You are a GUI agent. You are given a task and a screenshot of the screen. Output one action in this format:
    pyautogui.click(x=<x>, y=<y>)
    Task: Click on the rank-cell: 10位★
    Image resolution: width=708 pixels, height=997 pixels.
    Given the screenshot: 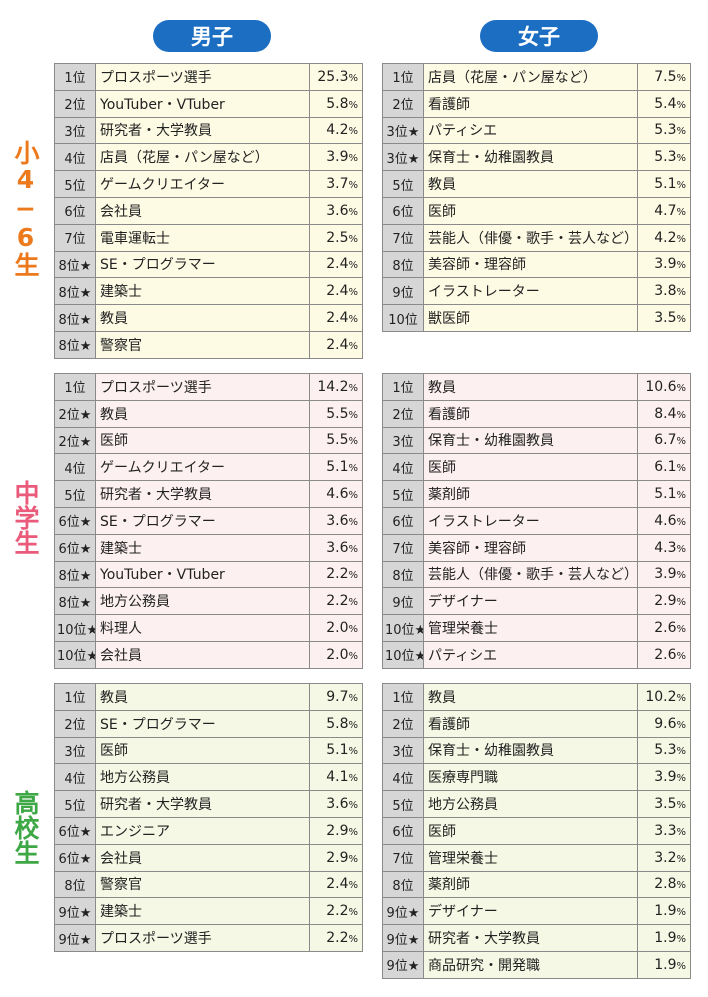 What is the action you would take?
    pyautogui.click(x=403, y=628)
    